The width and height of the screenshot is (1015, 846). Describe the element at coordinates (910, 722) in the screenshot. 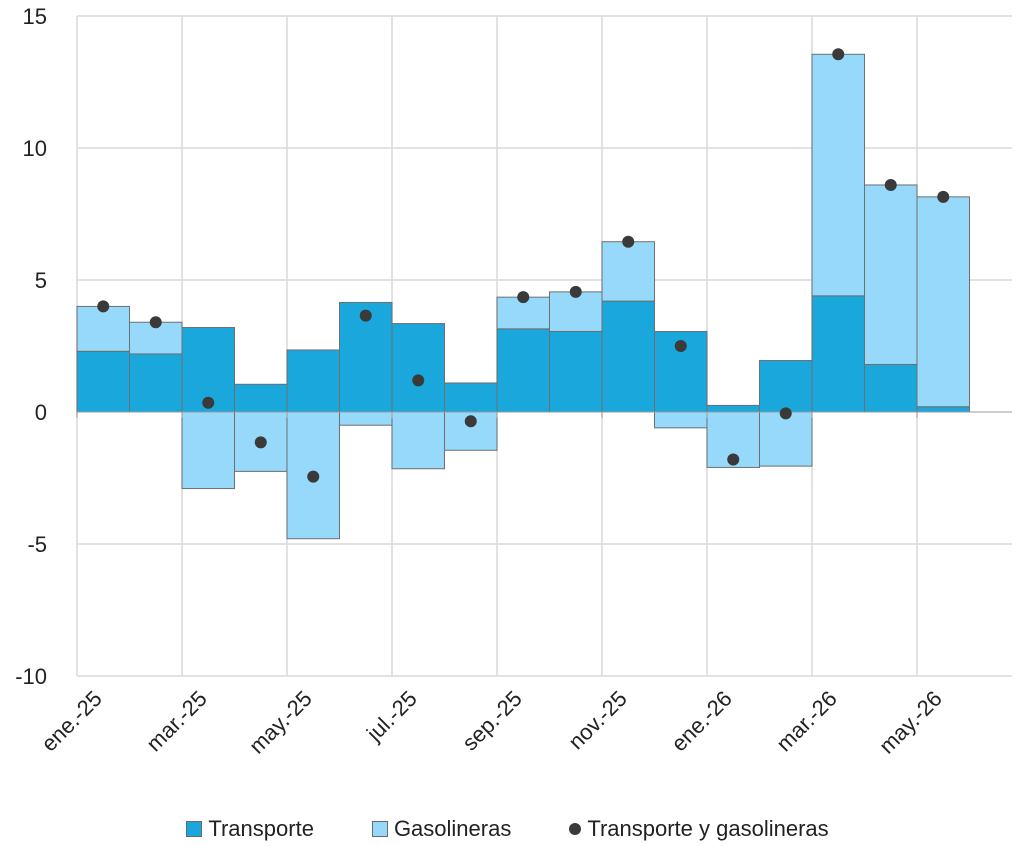

I see `x-tick-label: may.-26` at that location.